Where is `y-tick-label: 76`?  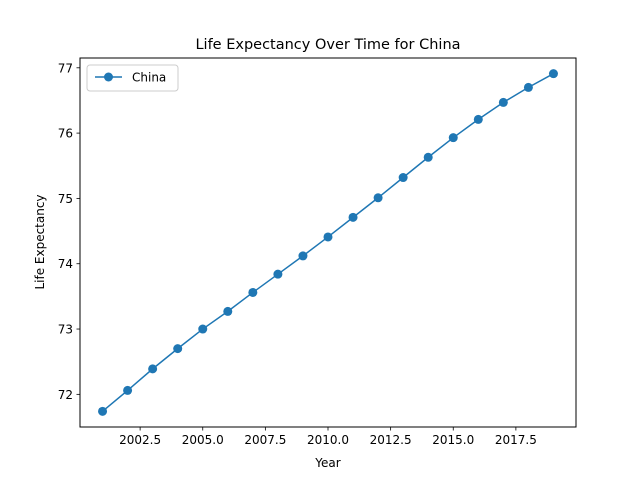
y-tick-label: 76 is located at coordinates (65, 134).